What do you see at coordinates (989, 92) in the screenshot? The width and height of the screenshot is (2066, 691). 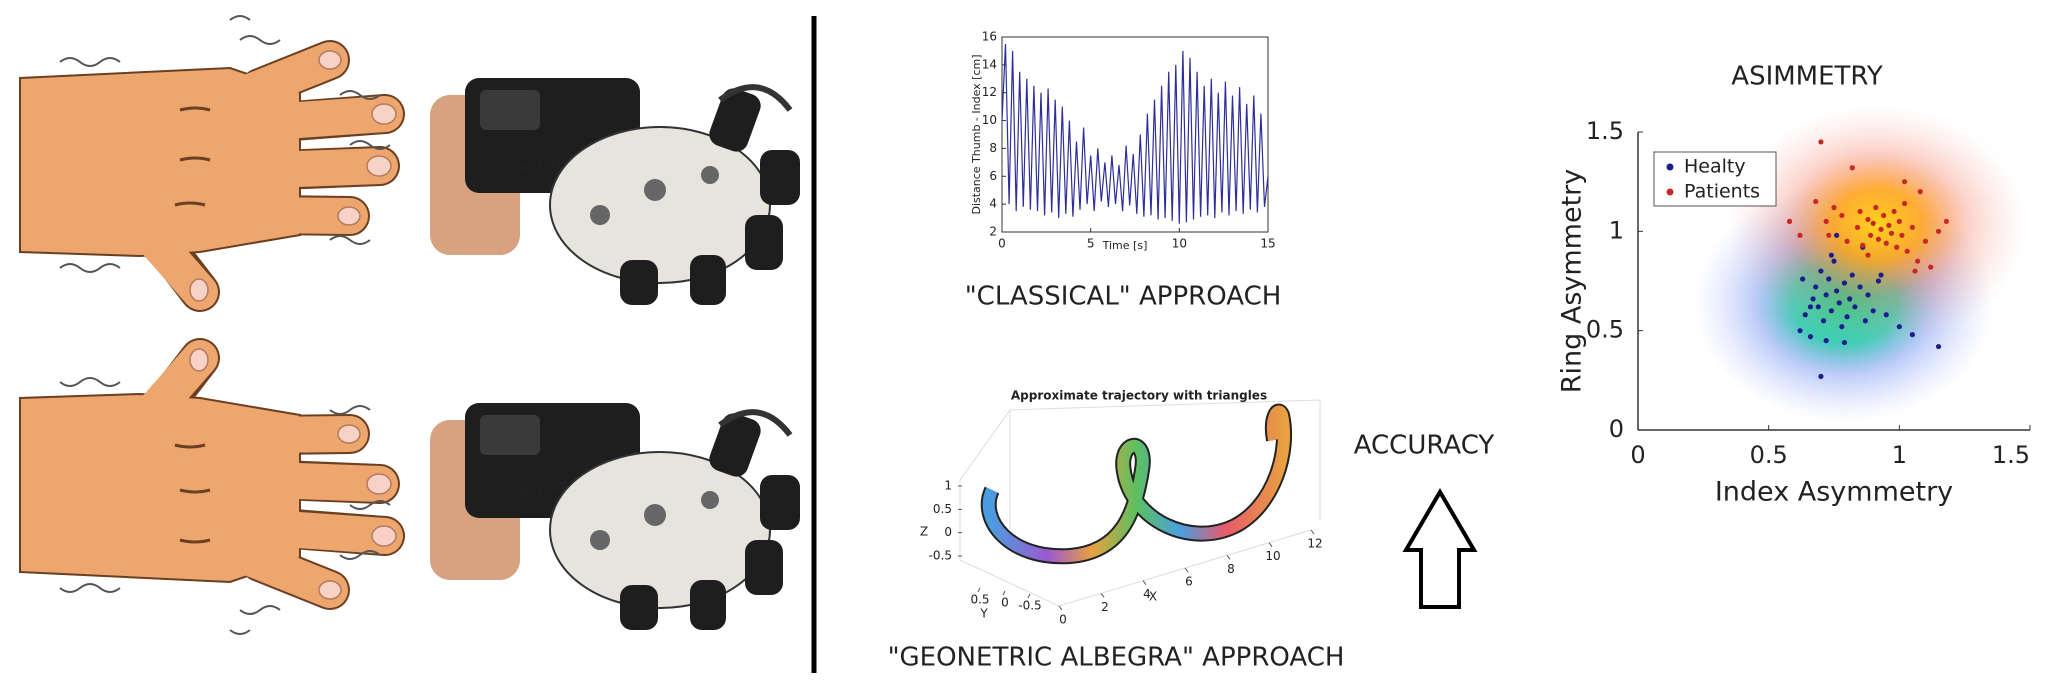 I see `y-tick-label: 12` at bounding box center [989, 92].